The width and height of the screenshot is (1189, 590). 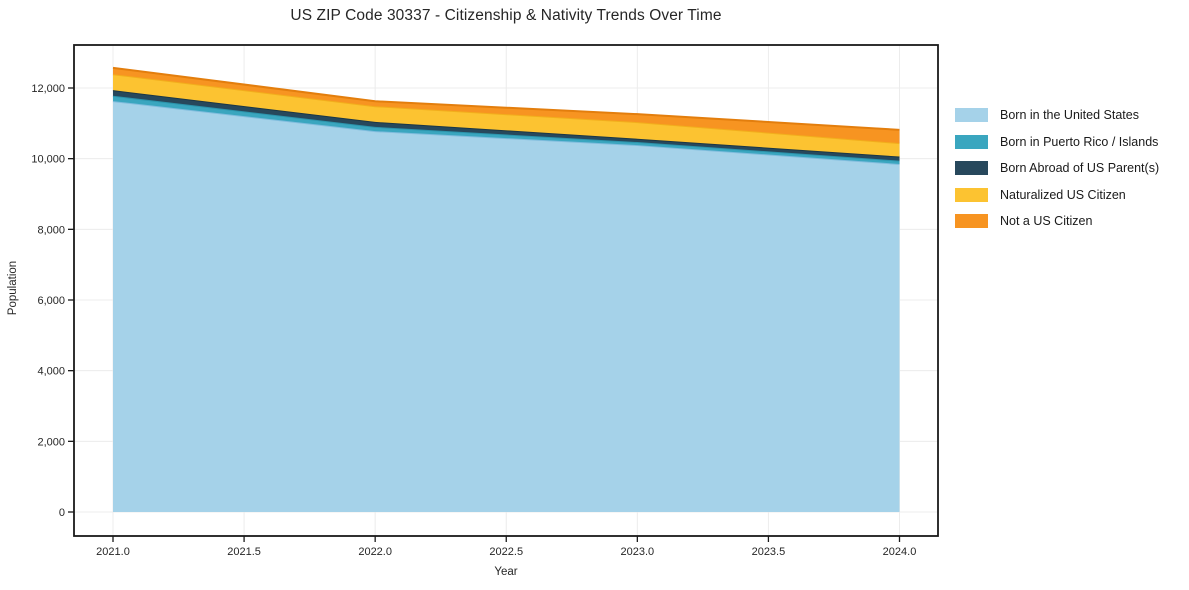 What do you see at coordinates (1063, 194) in the screenshot?
I see `legend-label: Naturalized US Citizen` at bounding box center [1063, 194].